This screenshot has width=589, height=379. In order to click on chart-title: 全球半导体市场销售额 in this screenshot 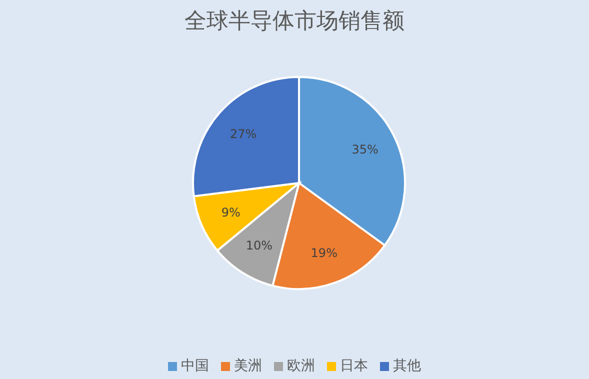, I will do `click(295, 22)`.